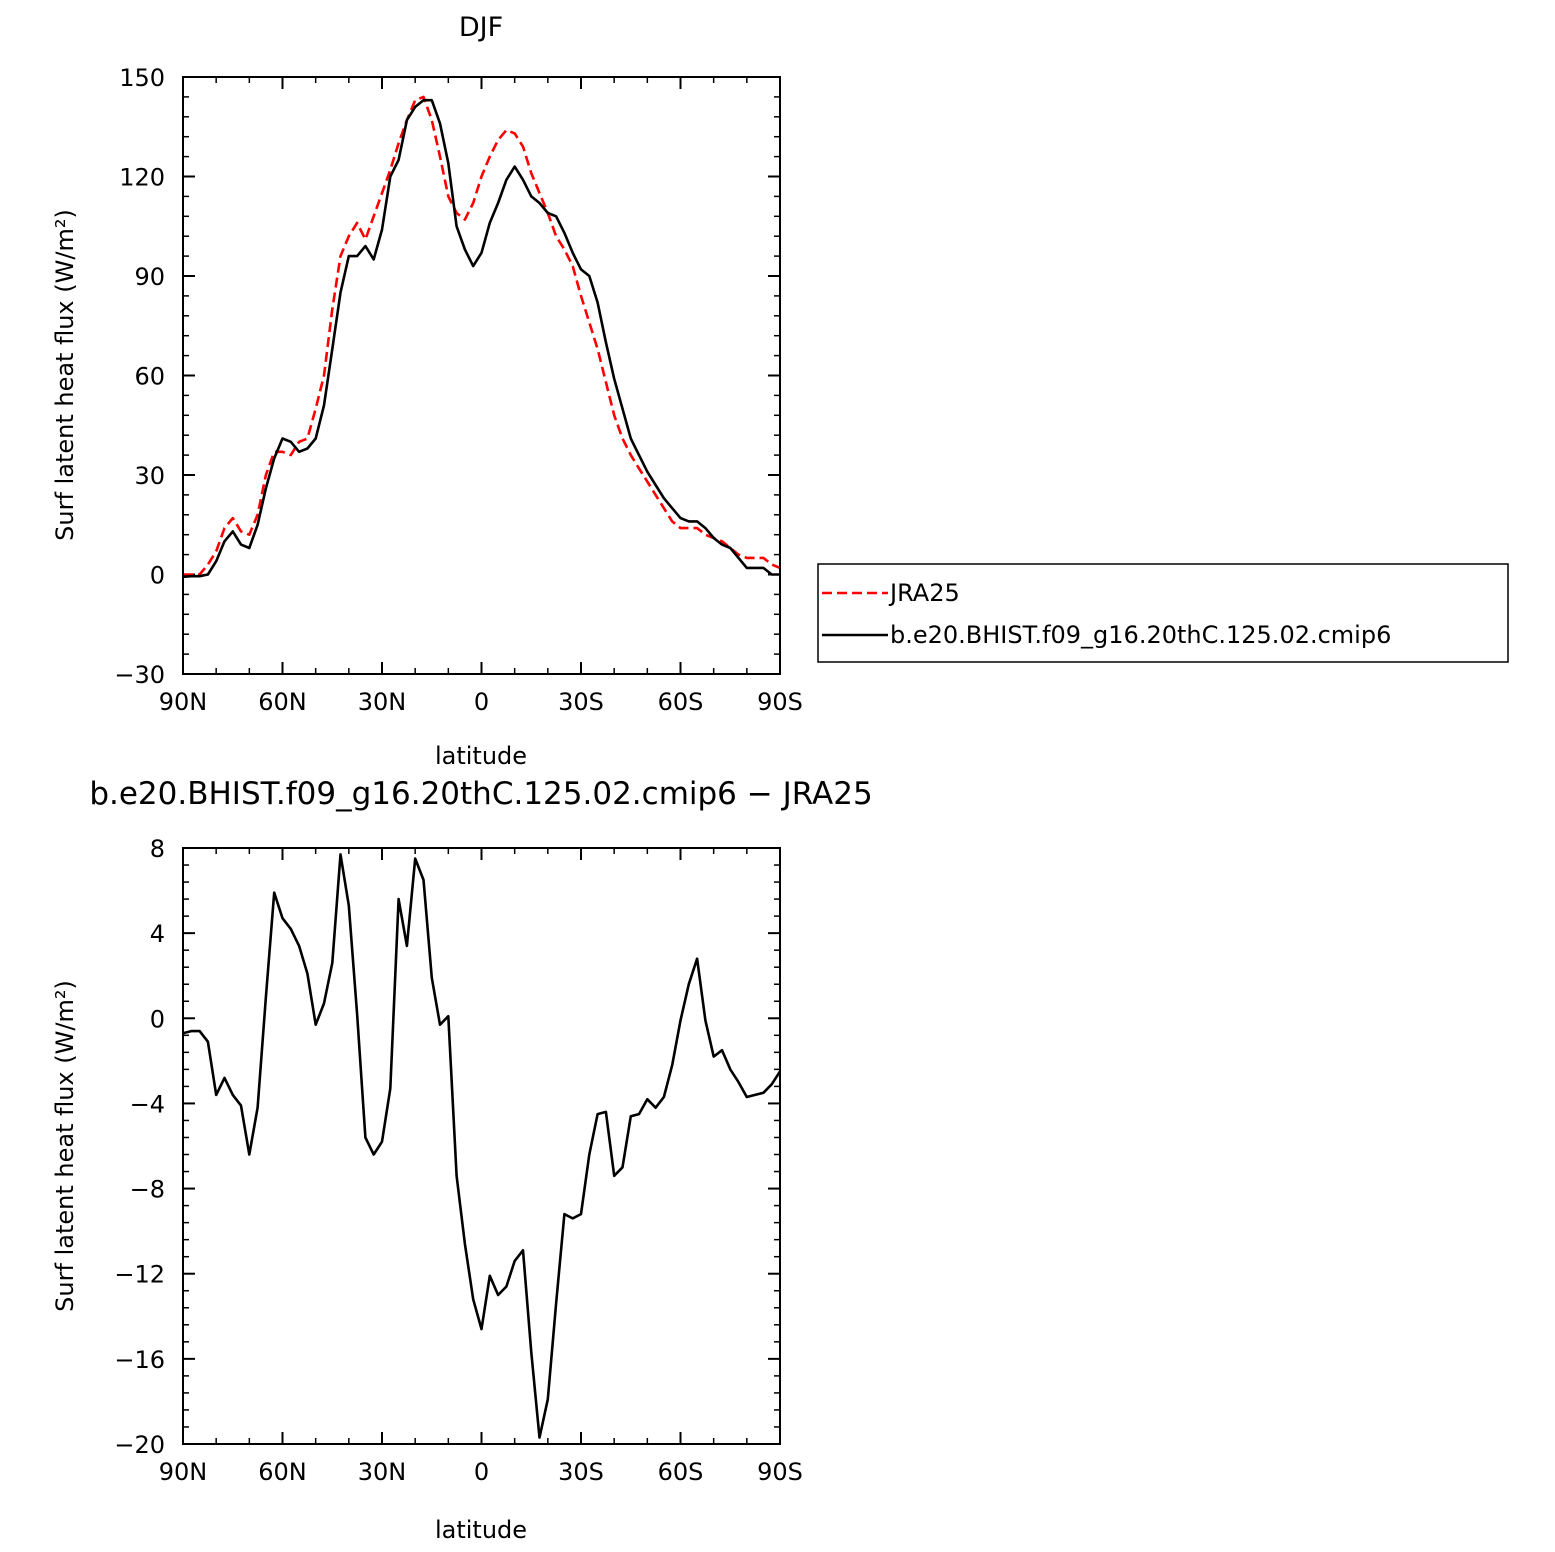 This screenshot has width=1555, height=1552. Describe the element at coordinates (149, 277) in the screenshot. I see `y-tick-label: 90` at that location.